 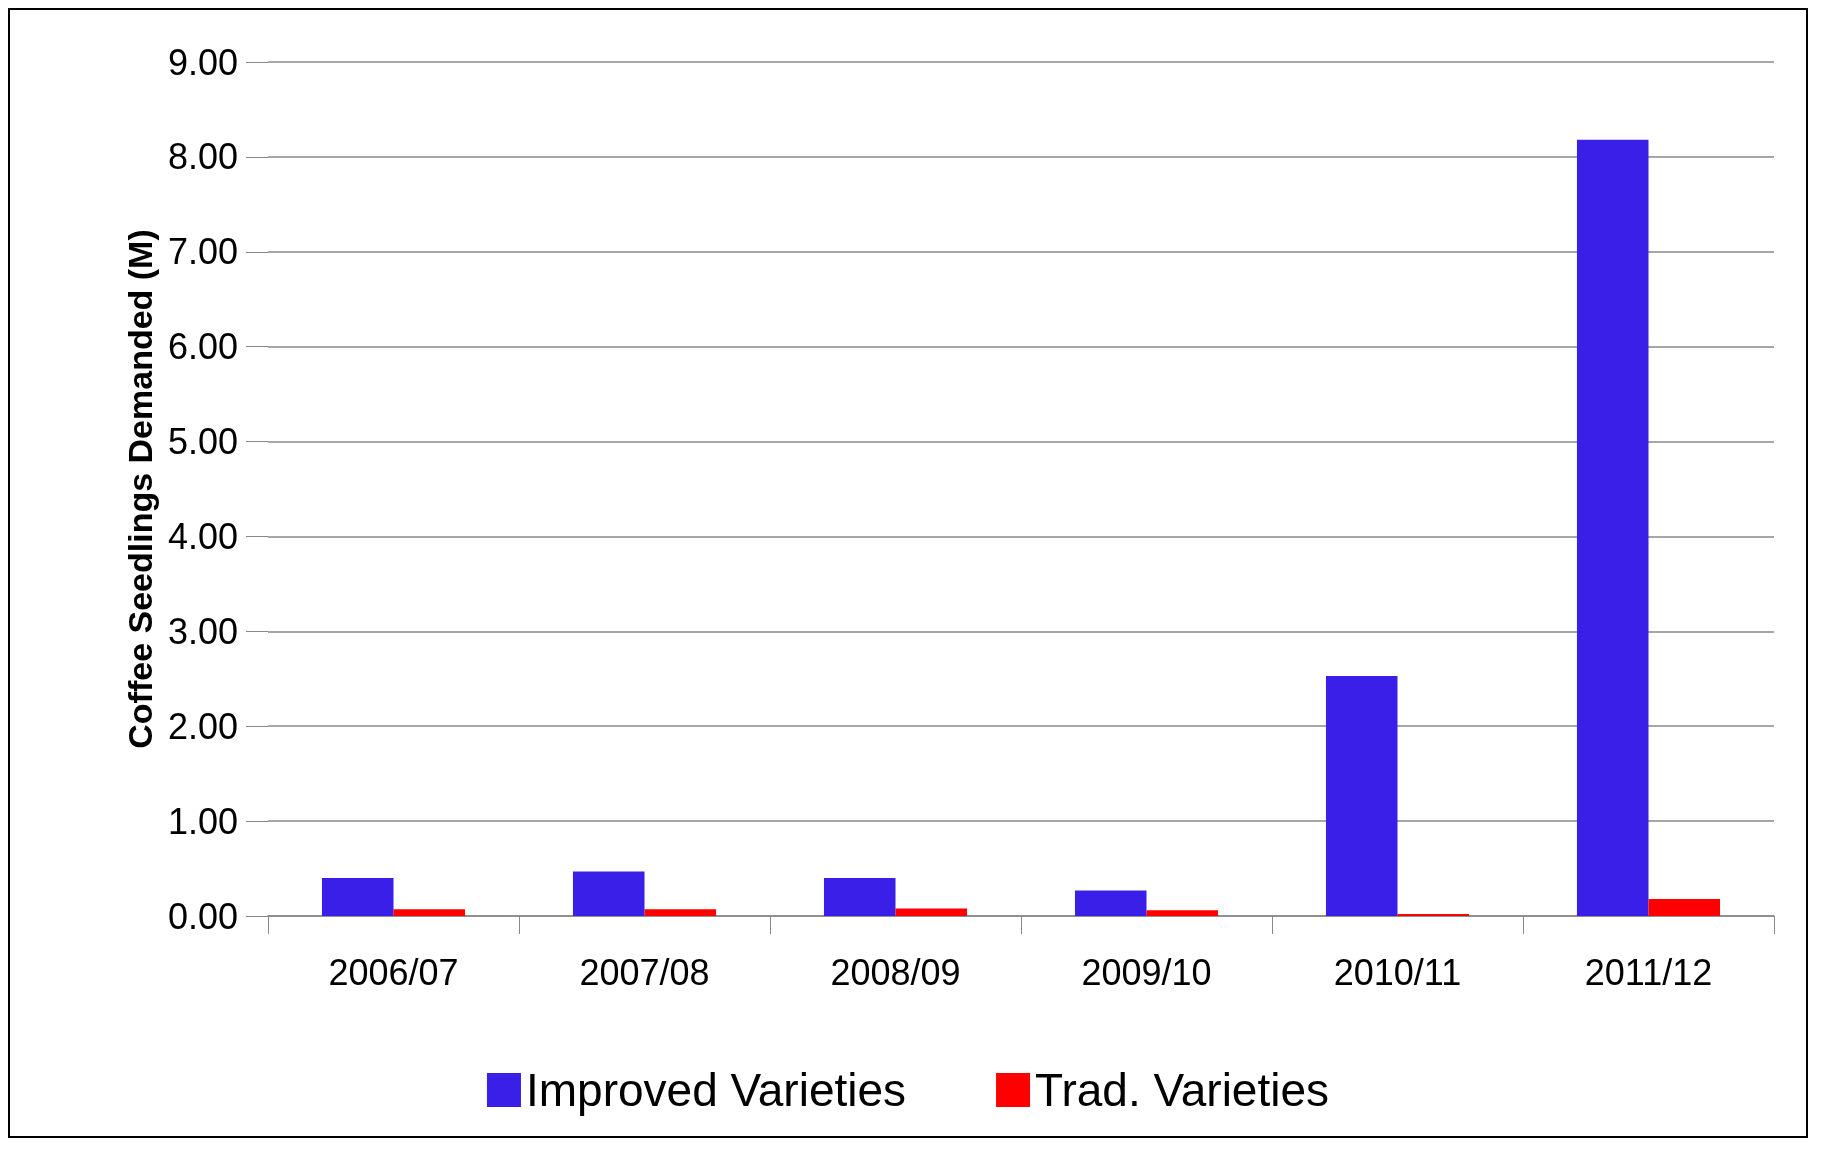 What do you see at coordinates (716, 1090) in the screenshot?
I see `legend-label: Improved Varieties` at bounding box center [716, 1090].